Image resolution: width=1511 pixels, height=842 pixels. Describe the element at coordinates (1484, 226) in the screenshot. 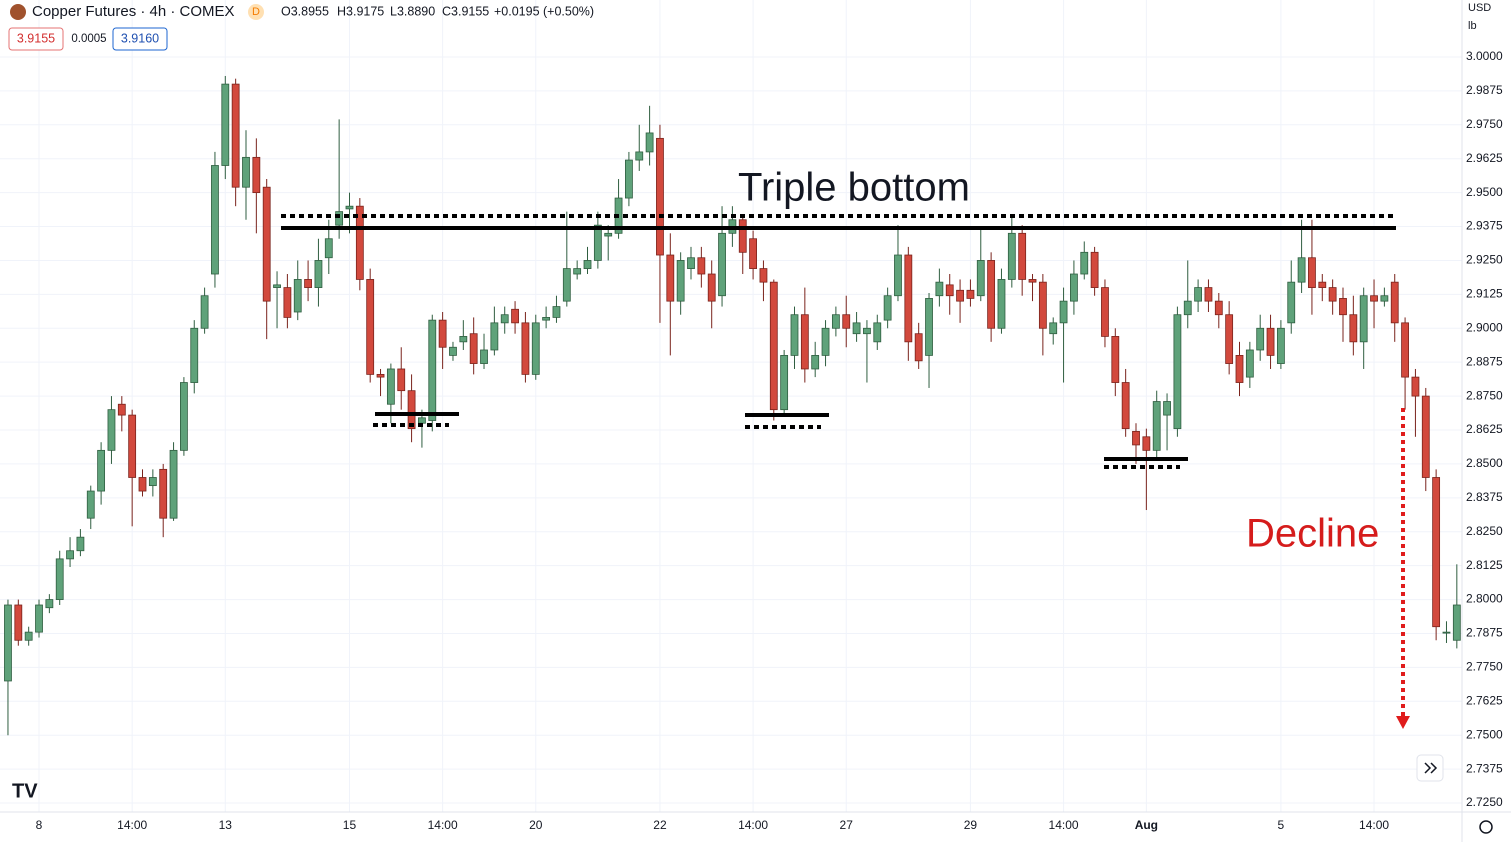

I see `y-tick-label: 2.9375` at that location.